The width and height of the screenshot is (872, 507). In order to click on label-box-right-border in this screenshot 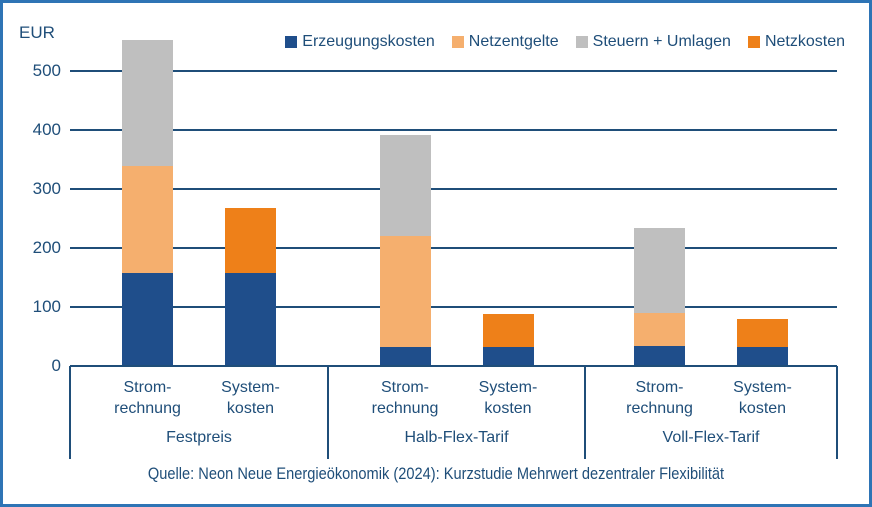, I will do `click(837, 412)`.